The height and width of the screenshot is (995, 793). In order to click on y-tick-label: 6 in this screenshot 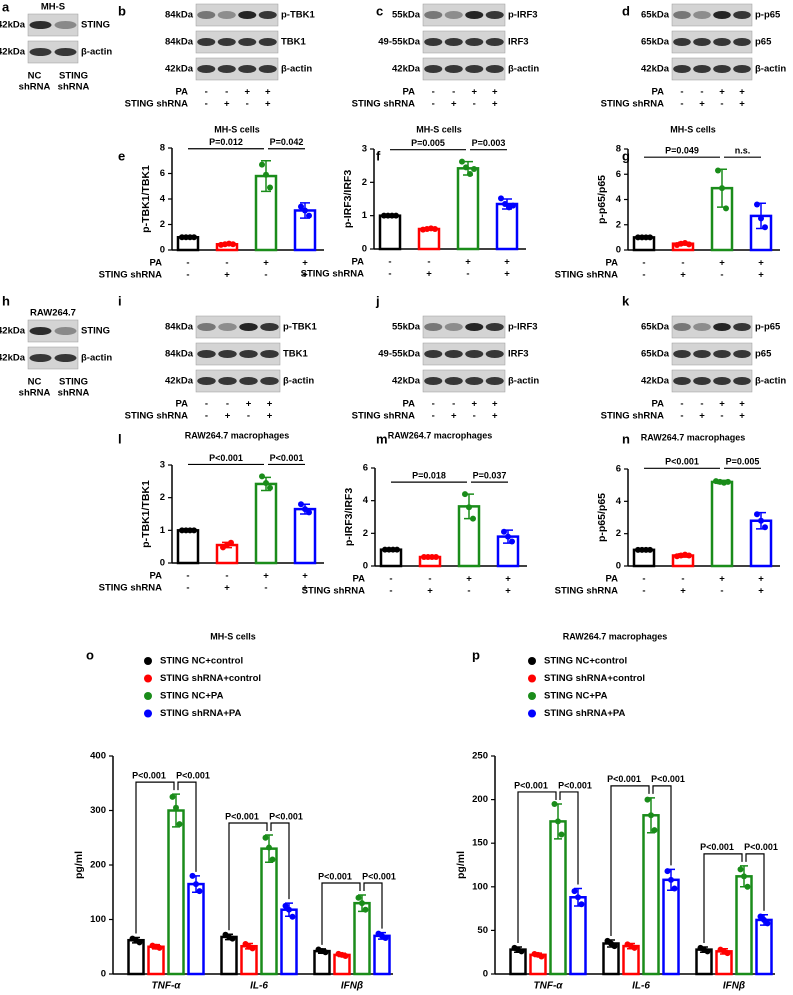, I will do `click(365, 468)`.